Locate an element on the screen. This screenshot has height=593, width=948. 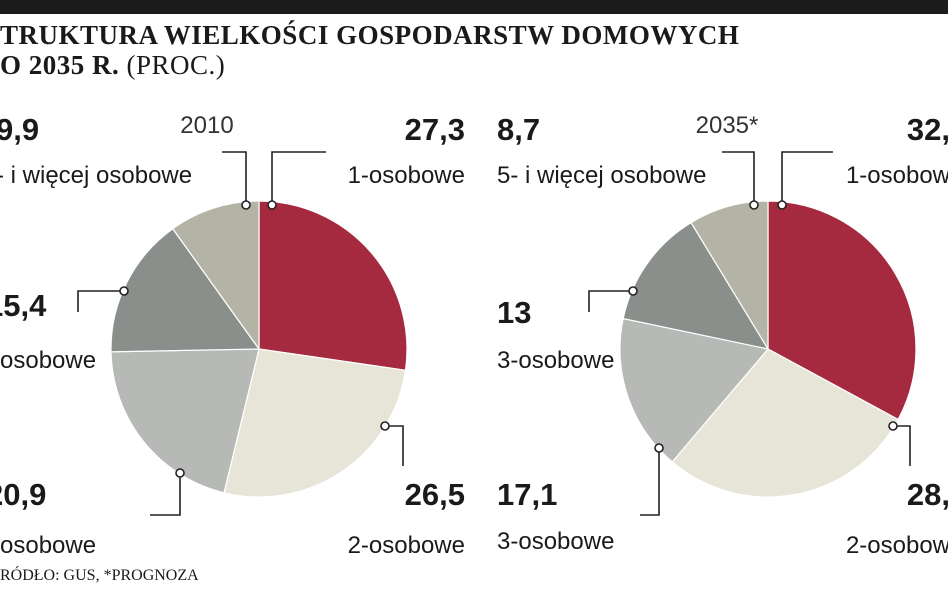
pie-0-slice-one is located at coordinates (333, 285).